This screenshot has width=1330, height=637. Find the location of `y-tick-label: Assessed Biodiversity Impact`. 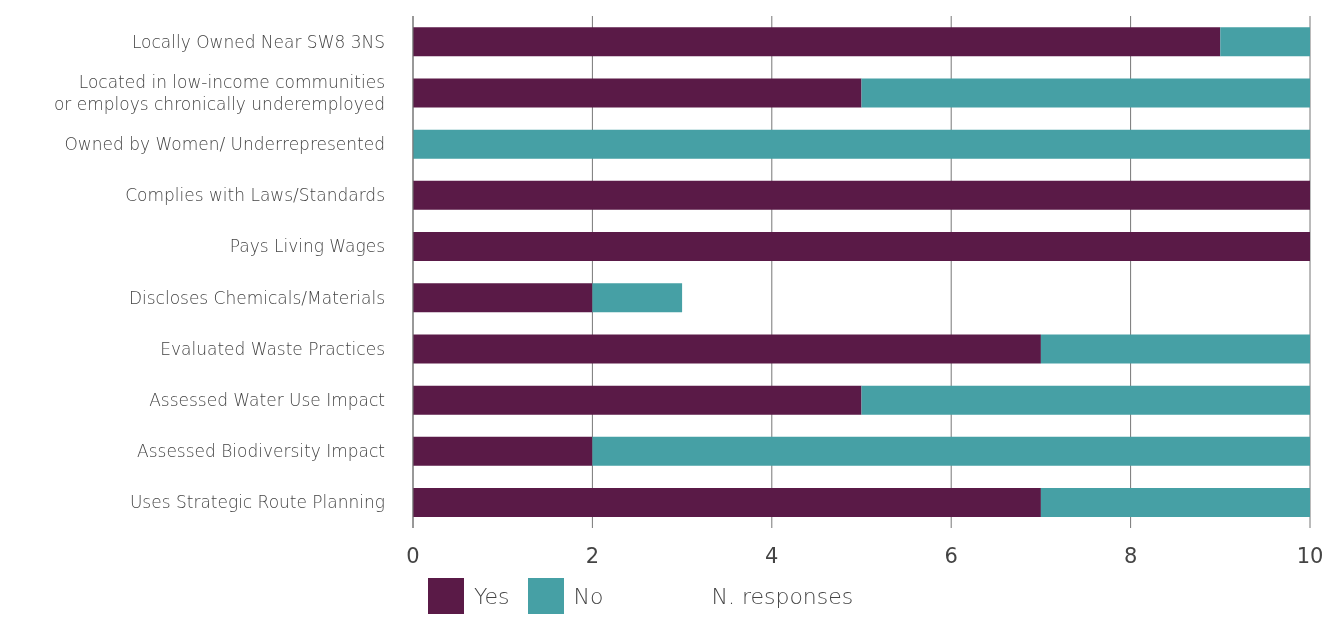

y-tick-label: Assessed Biodiversity Impact is located at coordinates (261, 451).